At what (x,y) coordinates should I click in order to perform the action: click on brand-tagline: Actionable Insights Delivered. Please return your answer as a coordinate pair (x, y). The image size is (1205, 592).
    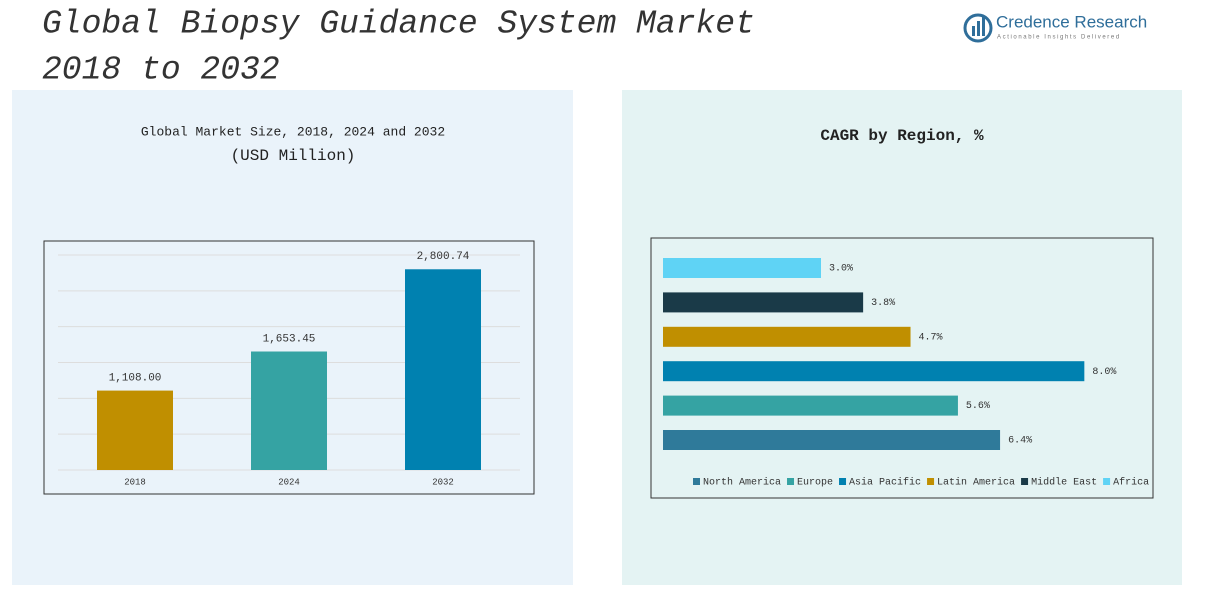
    Looking at the image, I should click on (1059, 38).